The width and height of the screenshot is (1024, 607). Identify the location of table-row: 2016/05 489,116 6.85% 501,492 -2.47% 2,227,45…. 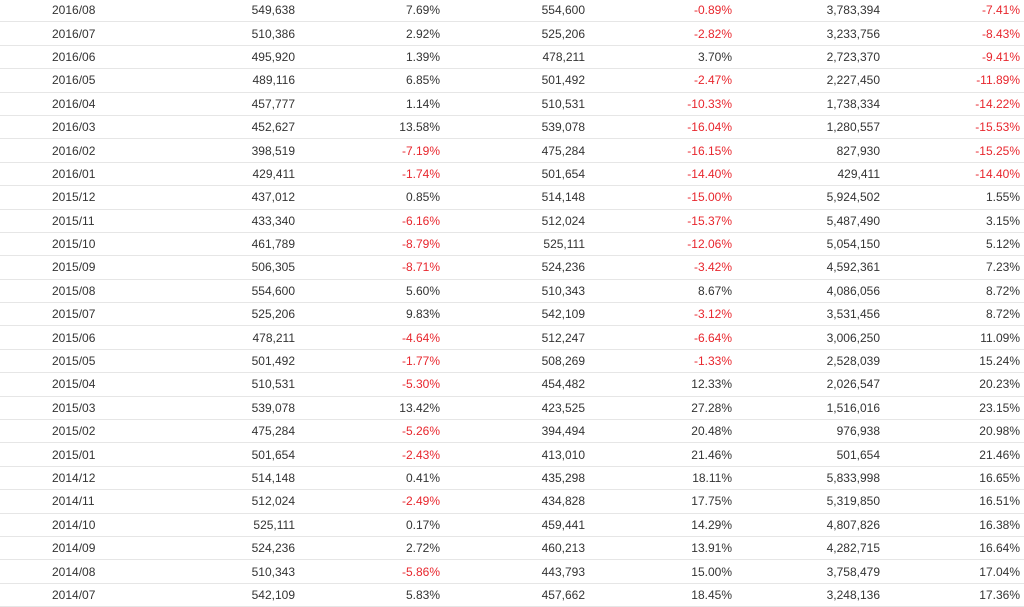
(512, 80).